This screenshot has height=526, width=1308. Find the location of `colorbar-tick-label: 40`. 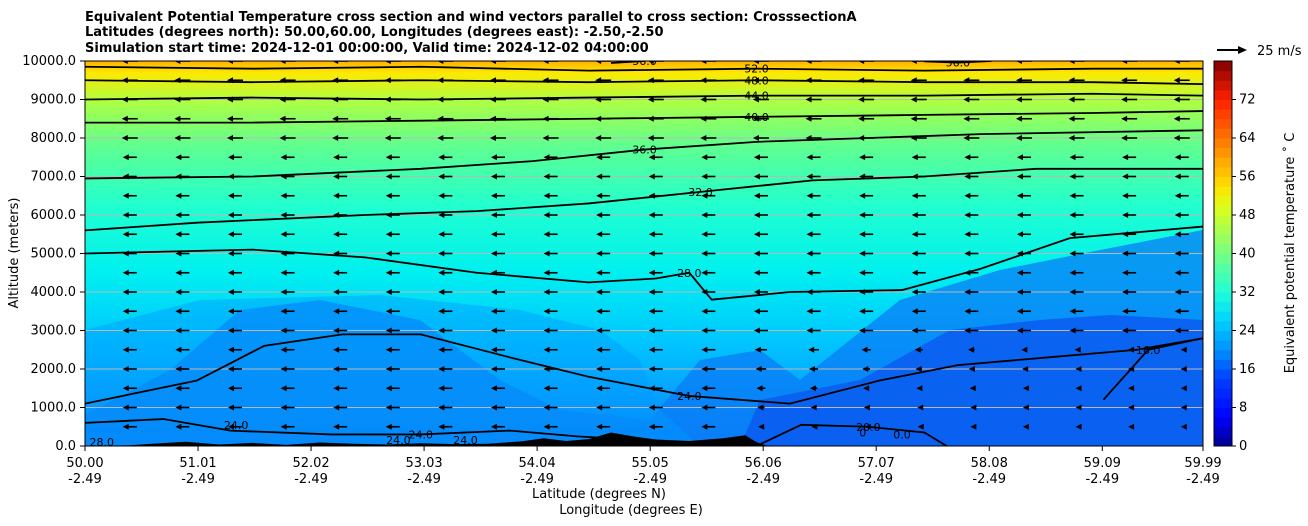

colorbar-tick-label: 40 is located at coordinates (1247, 254).